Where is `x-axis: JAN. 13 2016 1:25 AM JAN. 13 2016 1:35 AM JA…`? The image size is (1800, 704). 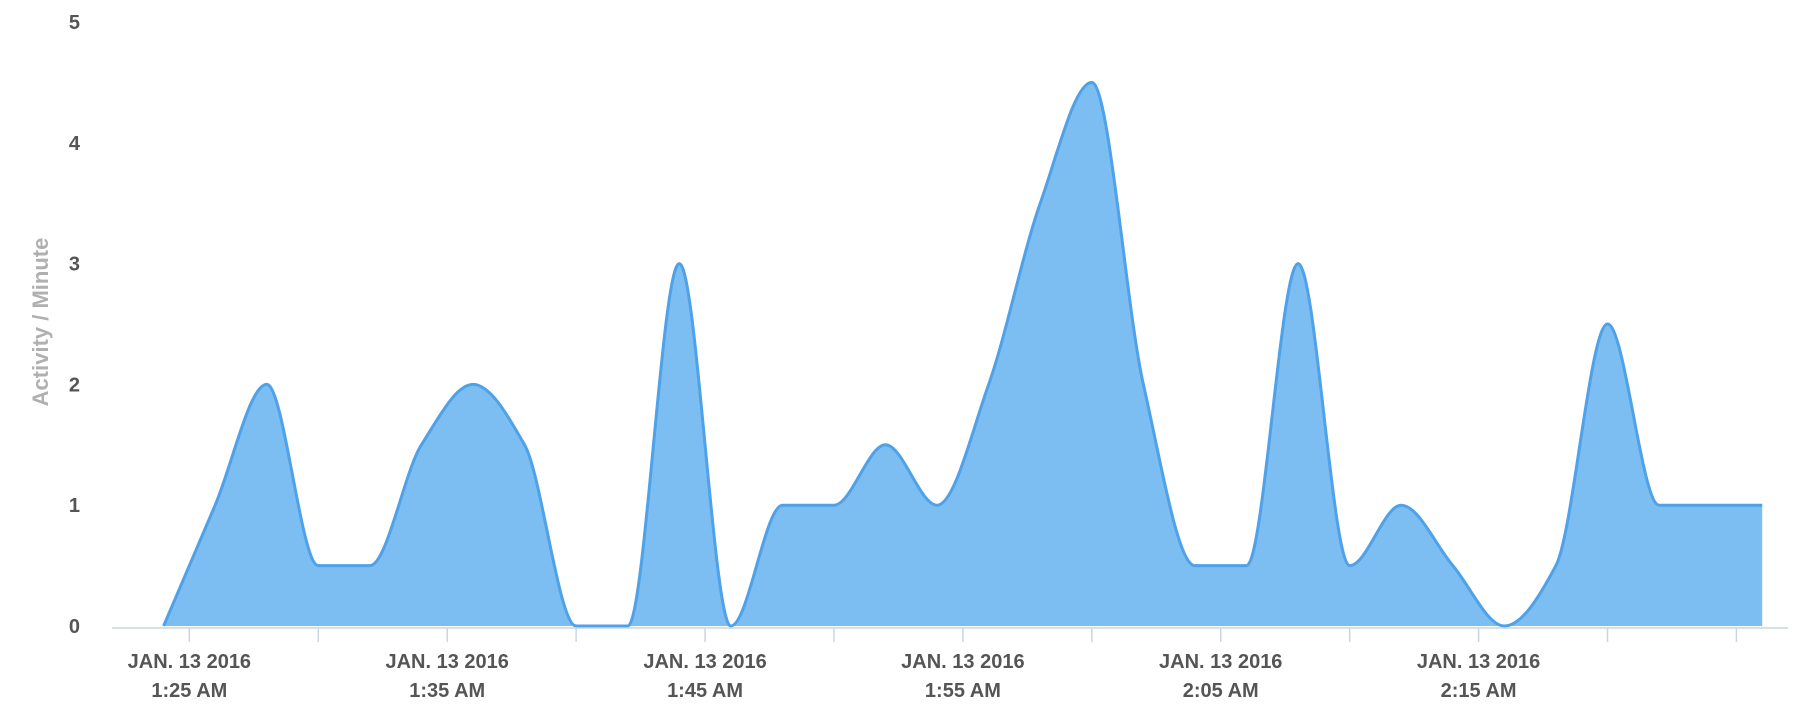 x-axis: JAN. 13 2016 1:25 AM JAN. 13 2016 1:35 AM JA… is located at coordinates (950, 664).